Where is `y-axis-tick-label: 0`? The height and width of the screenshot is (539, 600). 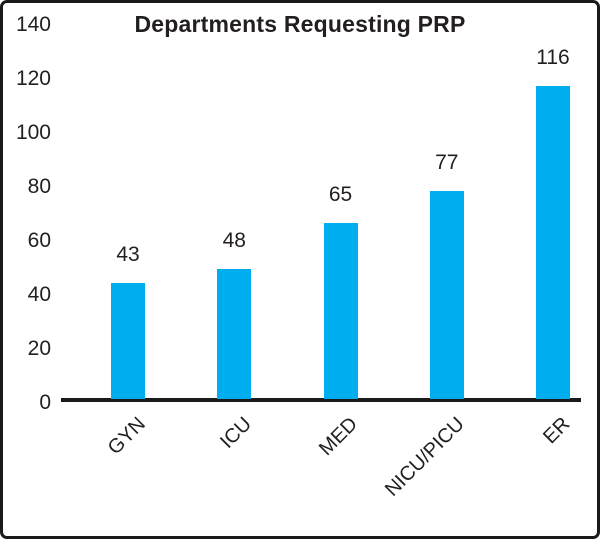 y-axis-tick-label: 0 is located at coordinates (45, 402).